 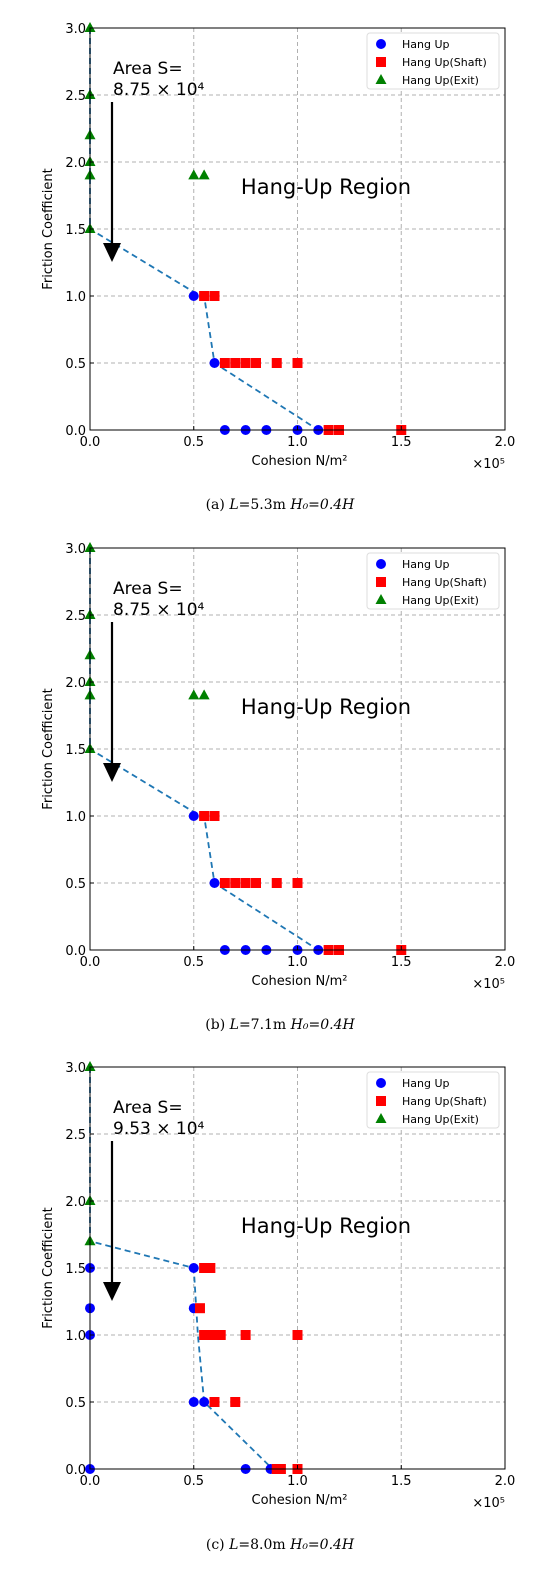 I want to click on y-tick-label: 3.0, so click(x=75, y=29).